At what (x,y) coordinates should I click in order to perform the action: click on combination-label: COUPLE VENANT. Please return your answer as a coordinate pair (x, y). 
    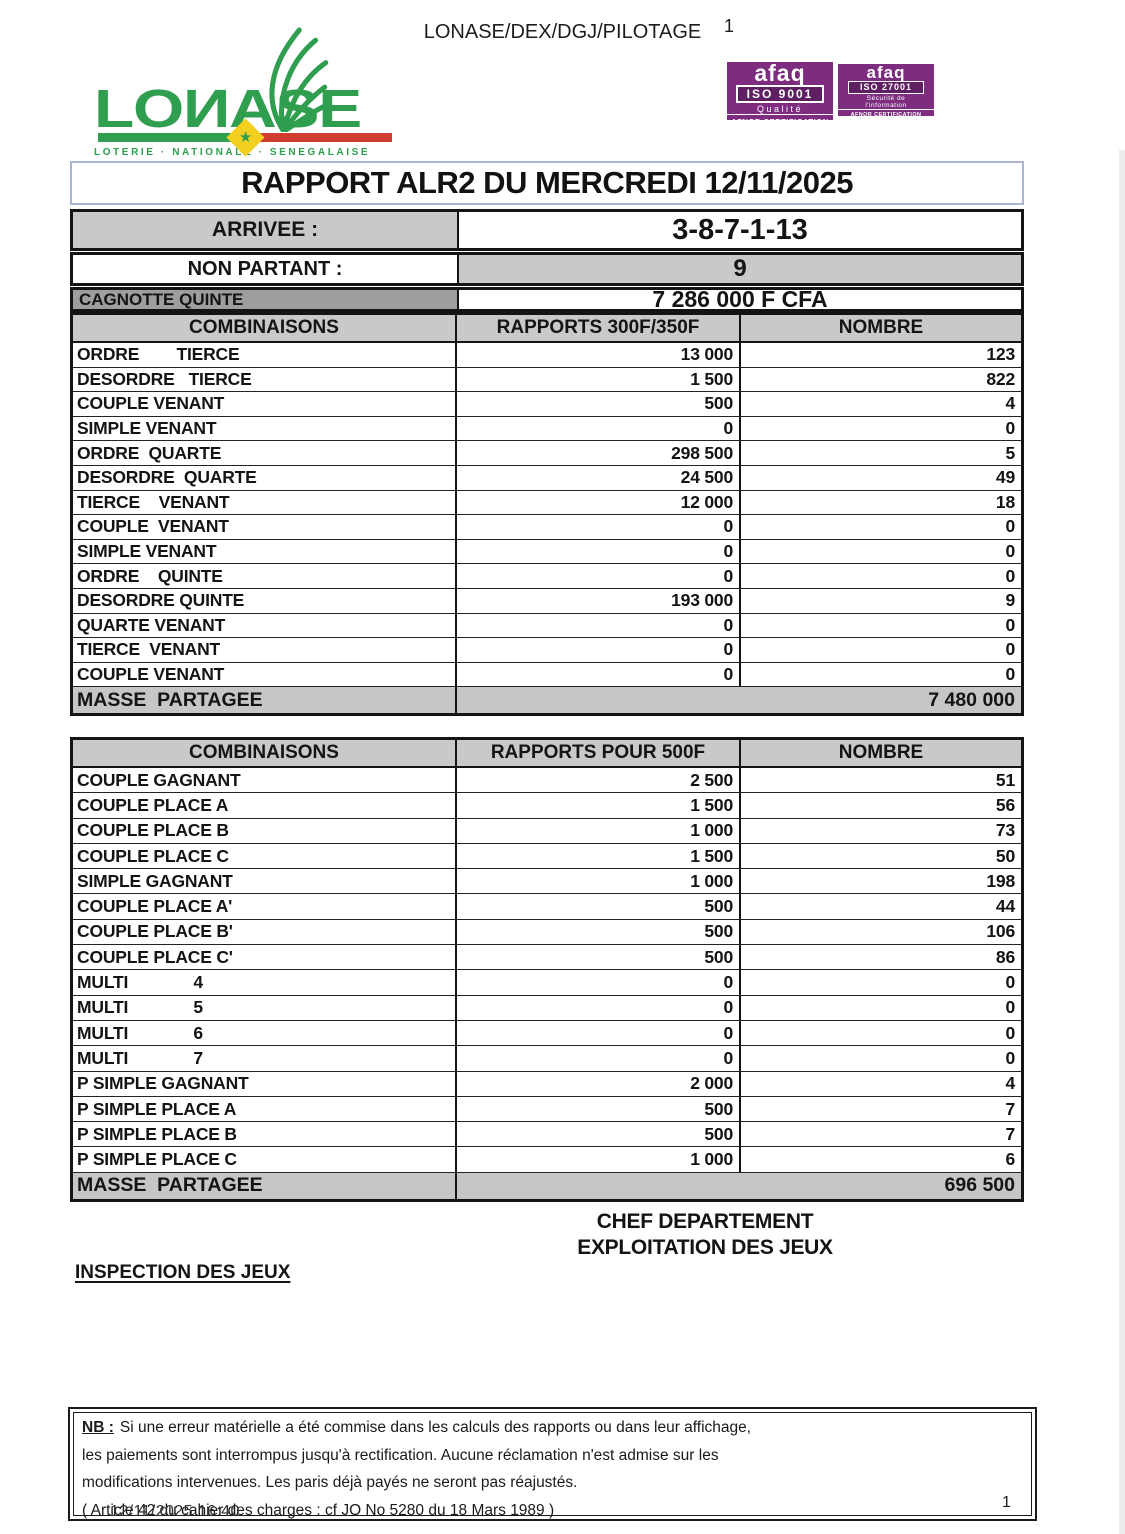
    Looking at the image, I should click on (265, 527).